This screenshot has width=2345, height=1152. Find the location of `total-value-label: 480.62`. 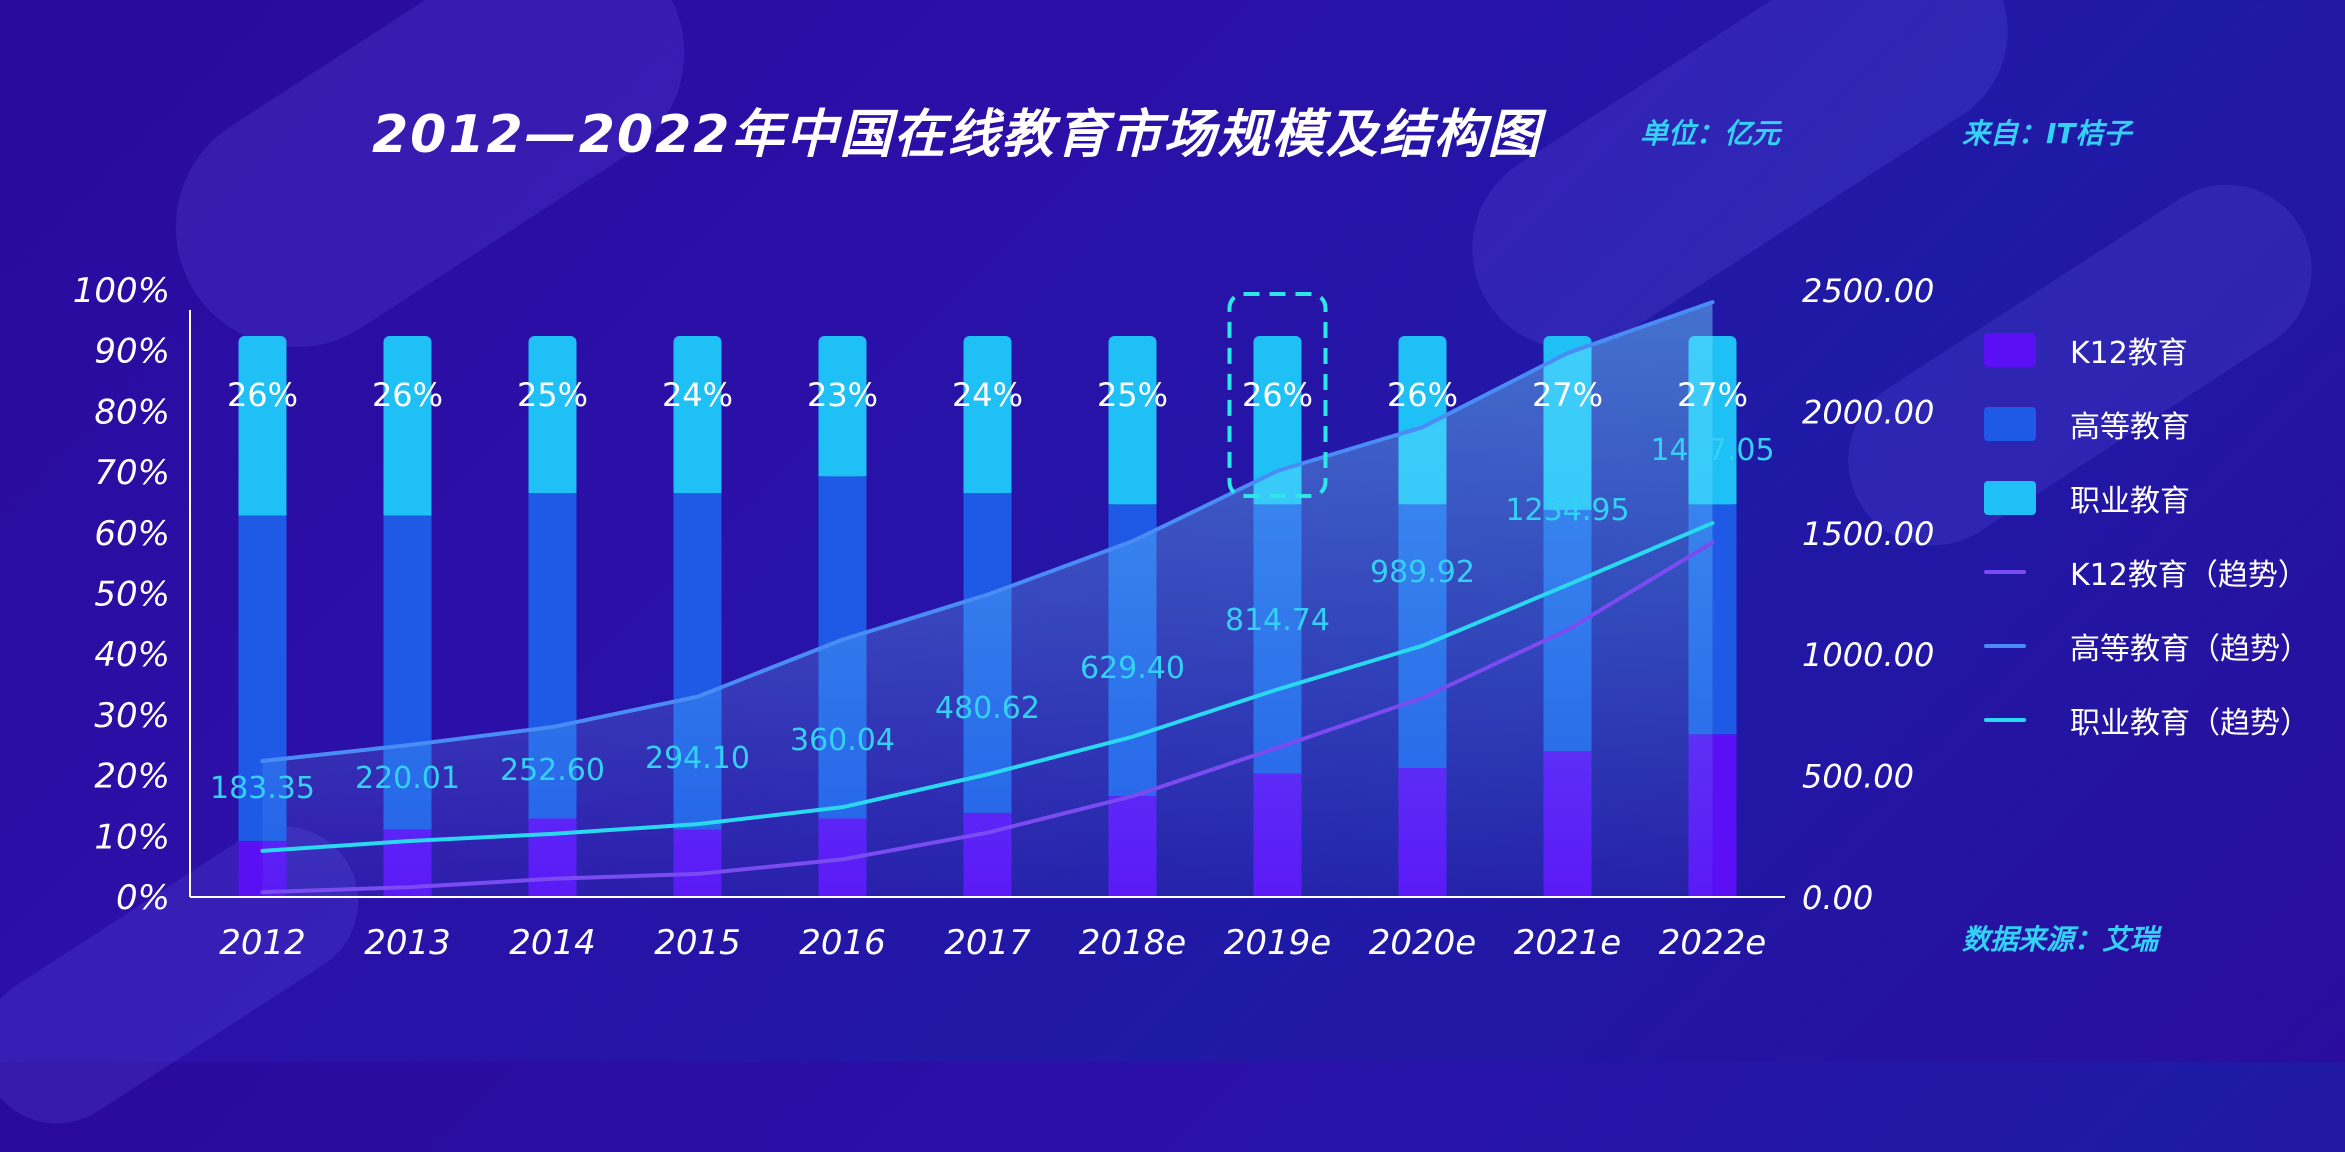

total-value-label: 480.62 is located at coordinates (987, 708).